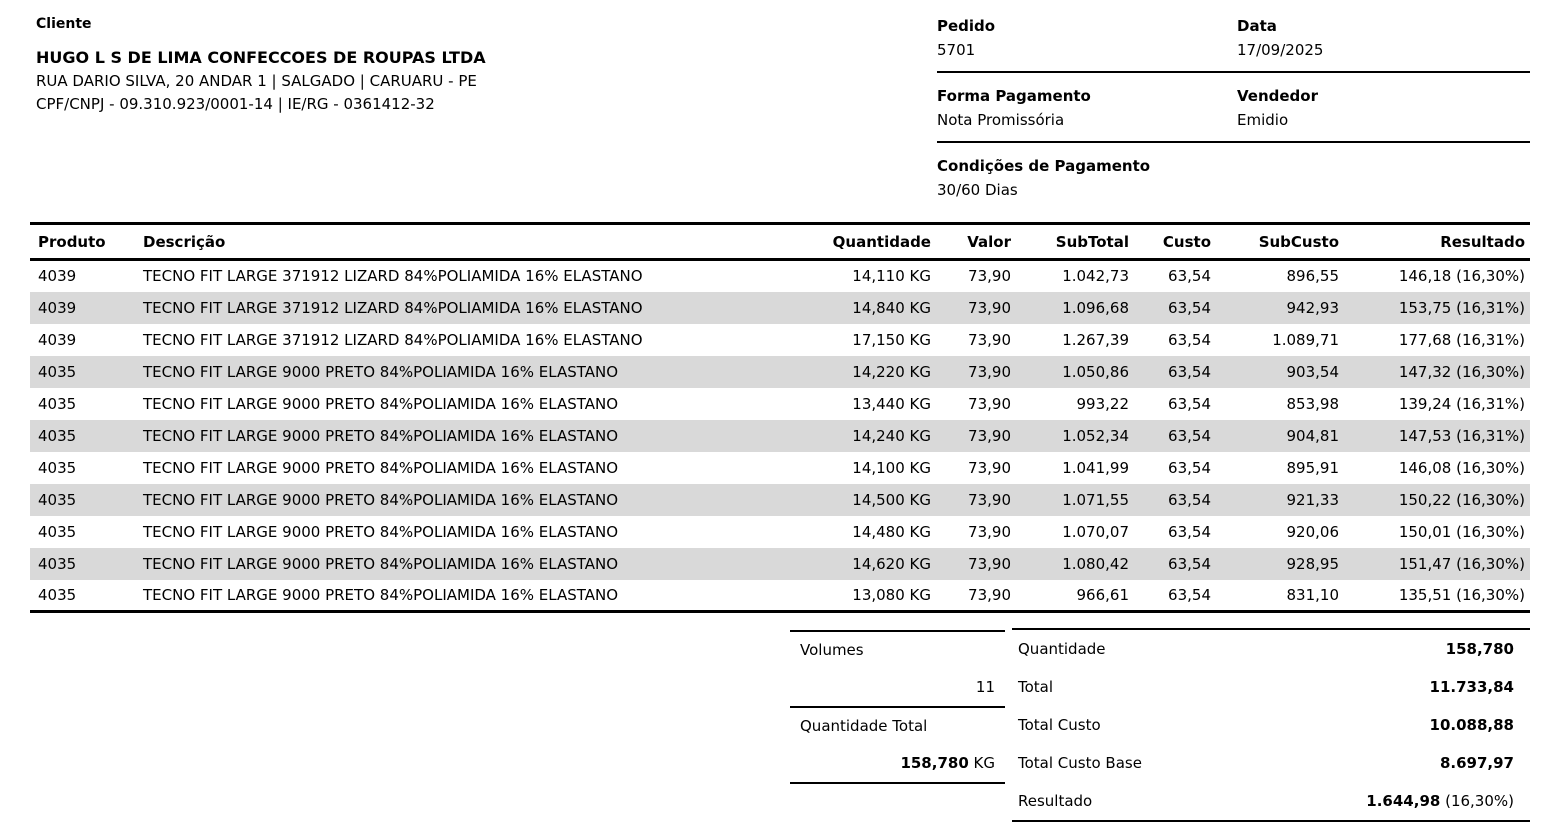 Image resolution: width=1552 pixels, height=824 pixels. What do you see at coordinates (1471, 725) in the screenshot?
I see `totals-number: 10.088,88` at bounding box center [1471, 725].